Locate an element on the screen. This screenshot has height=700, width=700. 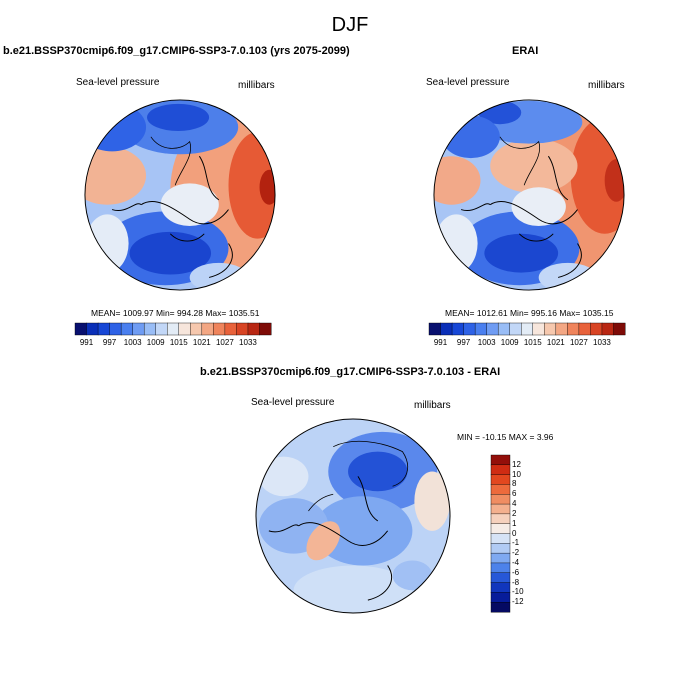
obs-units-label: millibars is located at coordinates (606, 85).